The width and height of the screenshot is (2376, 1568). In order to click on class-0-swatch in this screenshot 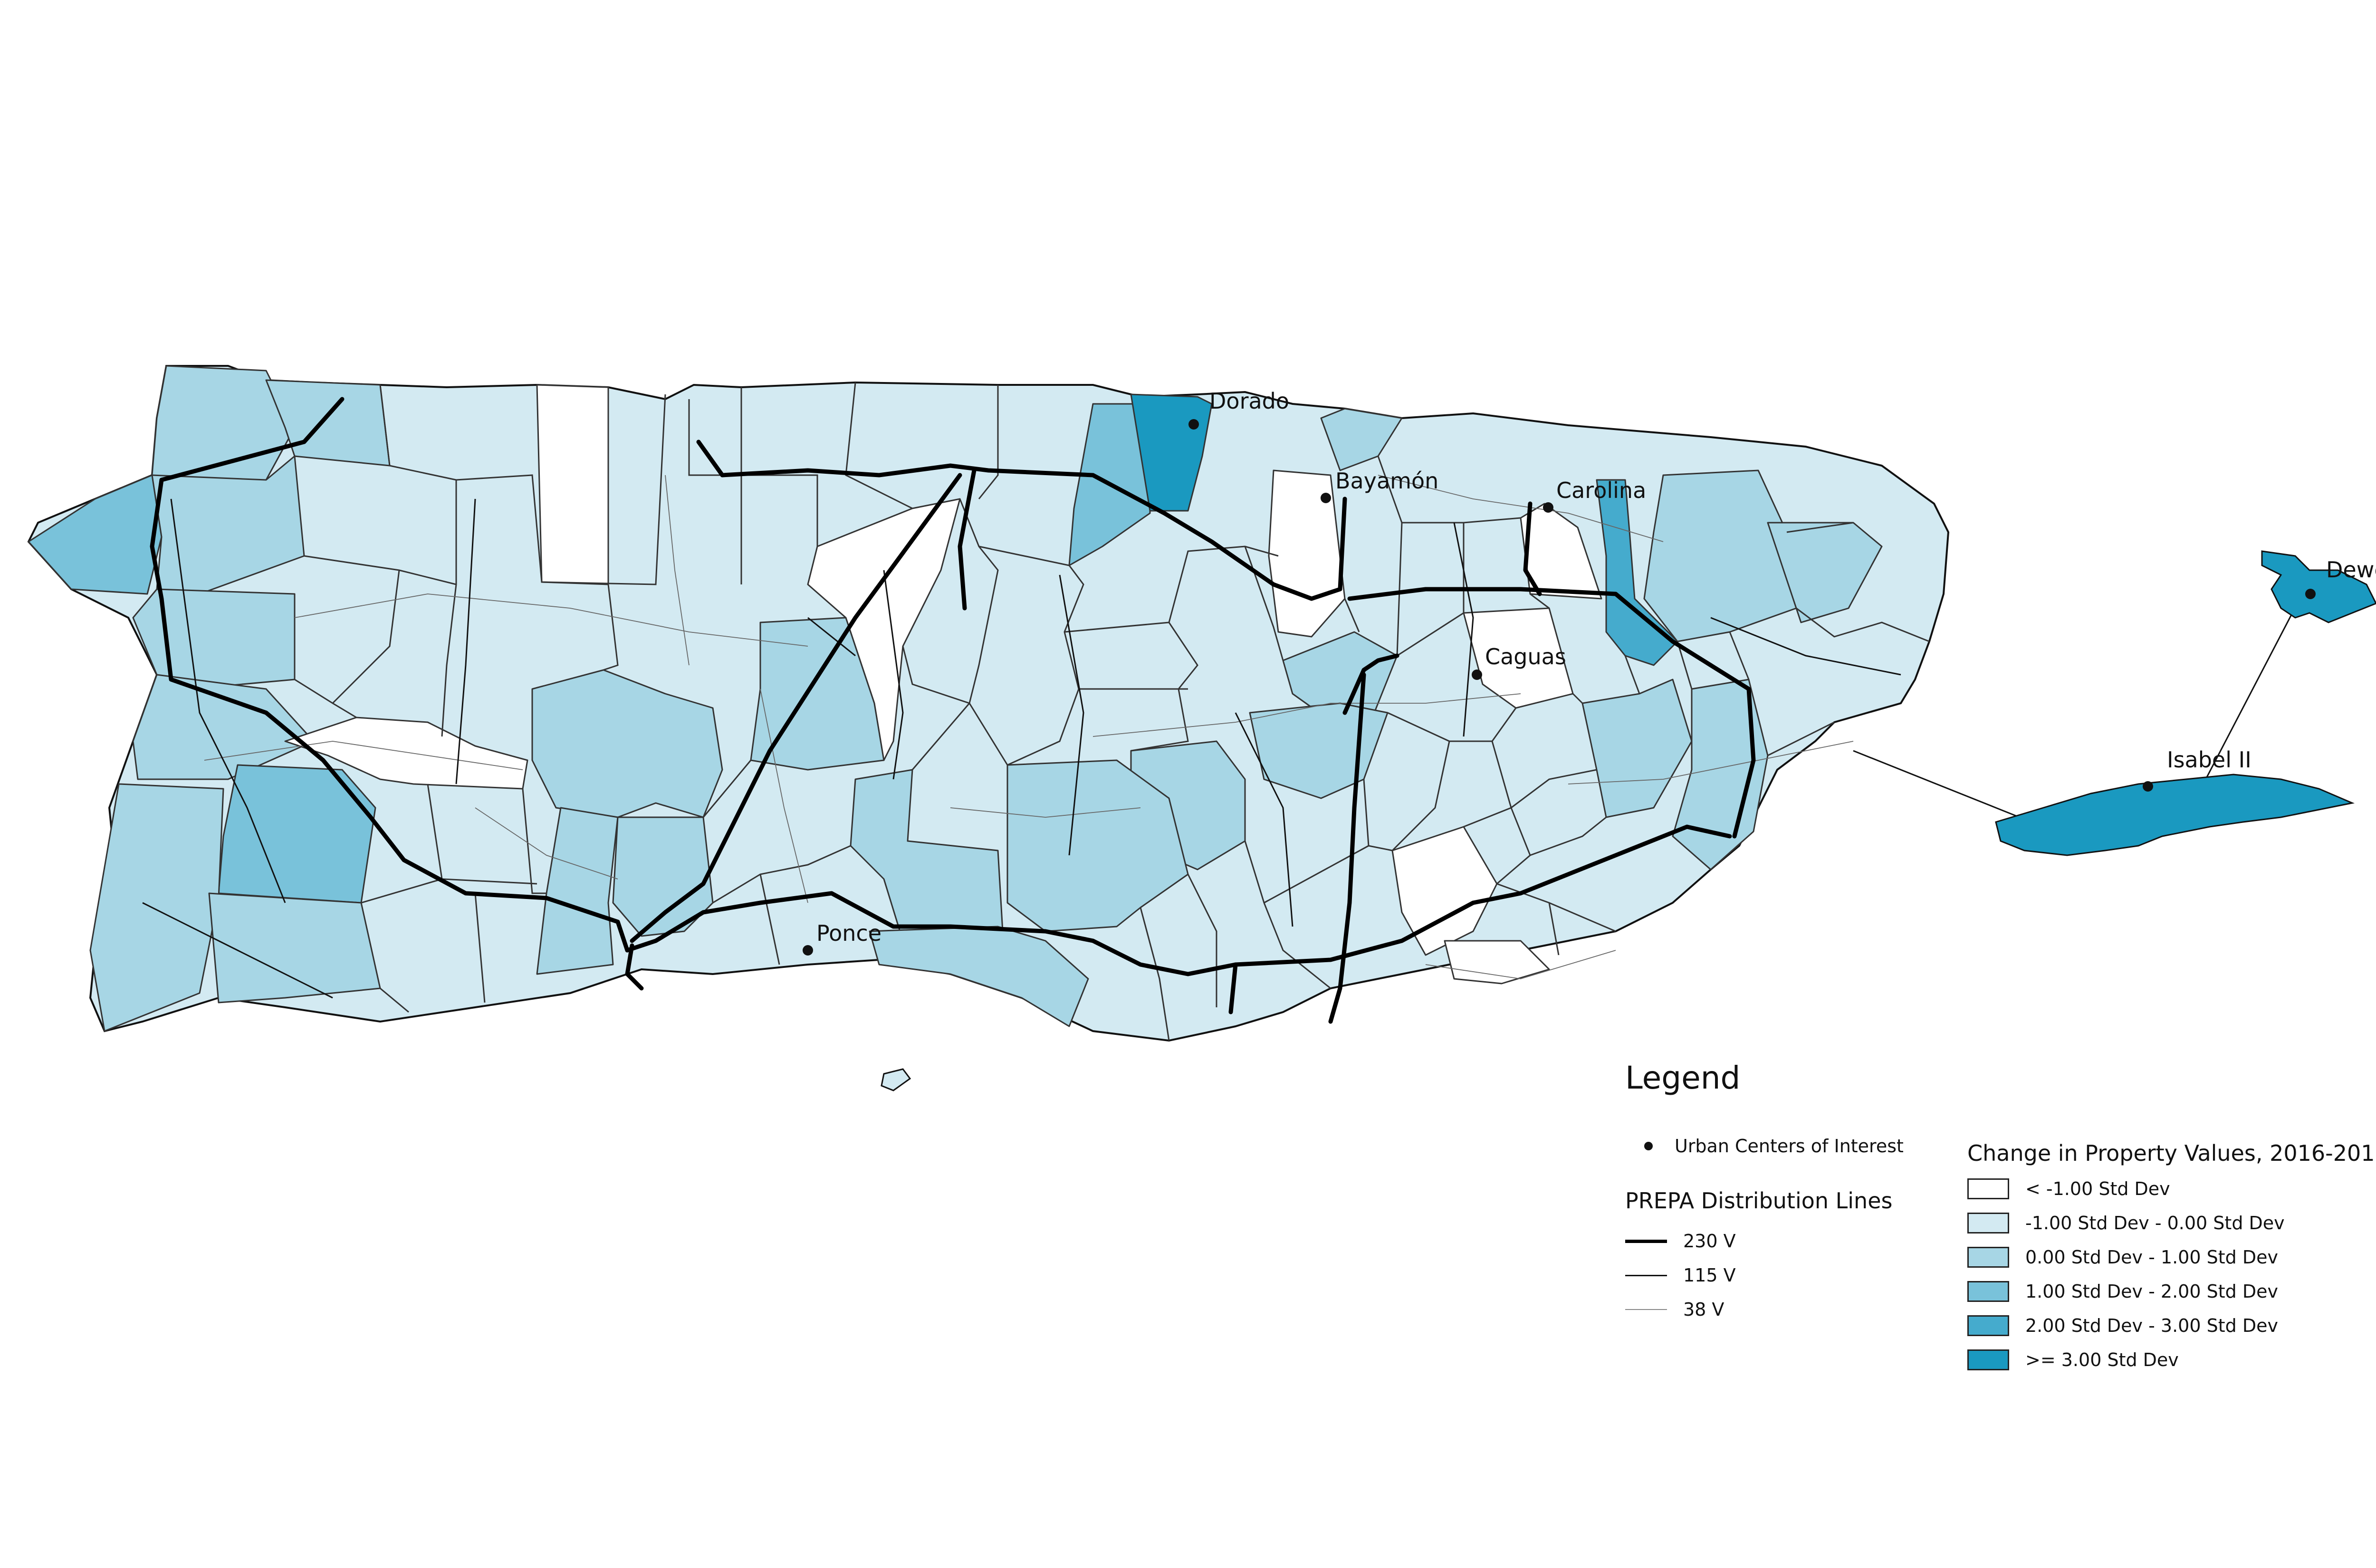, I will do `click(1988, 1189)`.